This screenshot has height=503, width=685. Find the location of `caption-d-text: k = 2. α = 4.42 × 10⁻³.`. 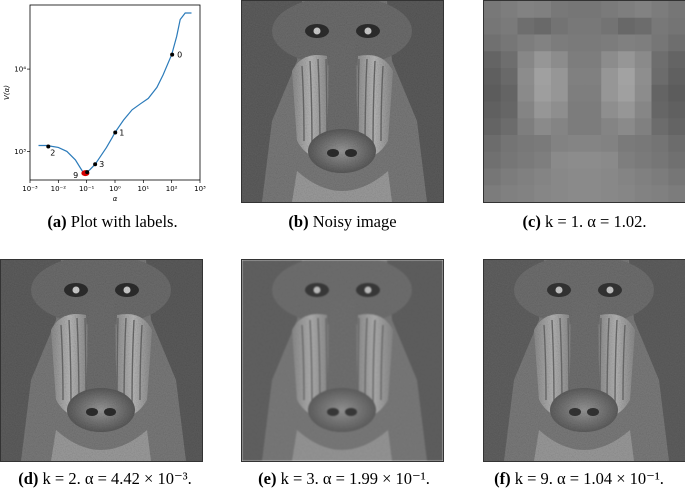

caption-d-text: k = 2. α = 4.42 × 10⁻³. is located at coordinates (117, 478).